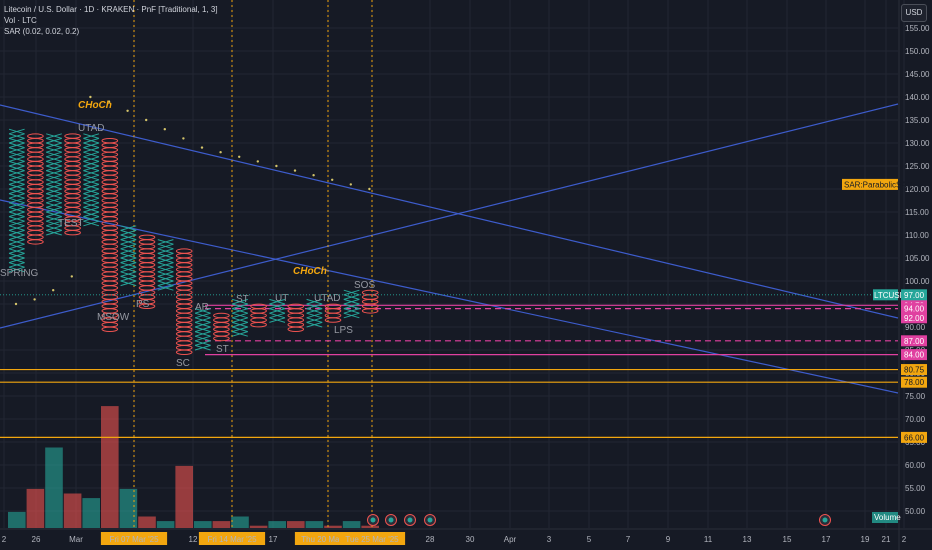 This screenshot has width=932, height=550. Describe the element at coordinates (917, 143) in the screenshot. I see `price-tick: 130.00` at that location.